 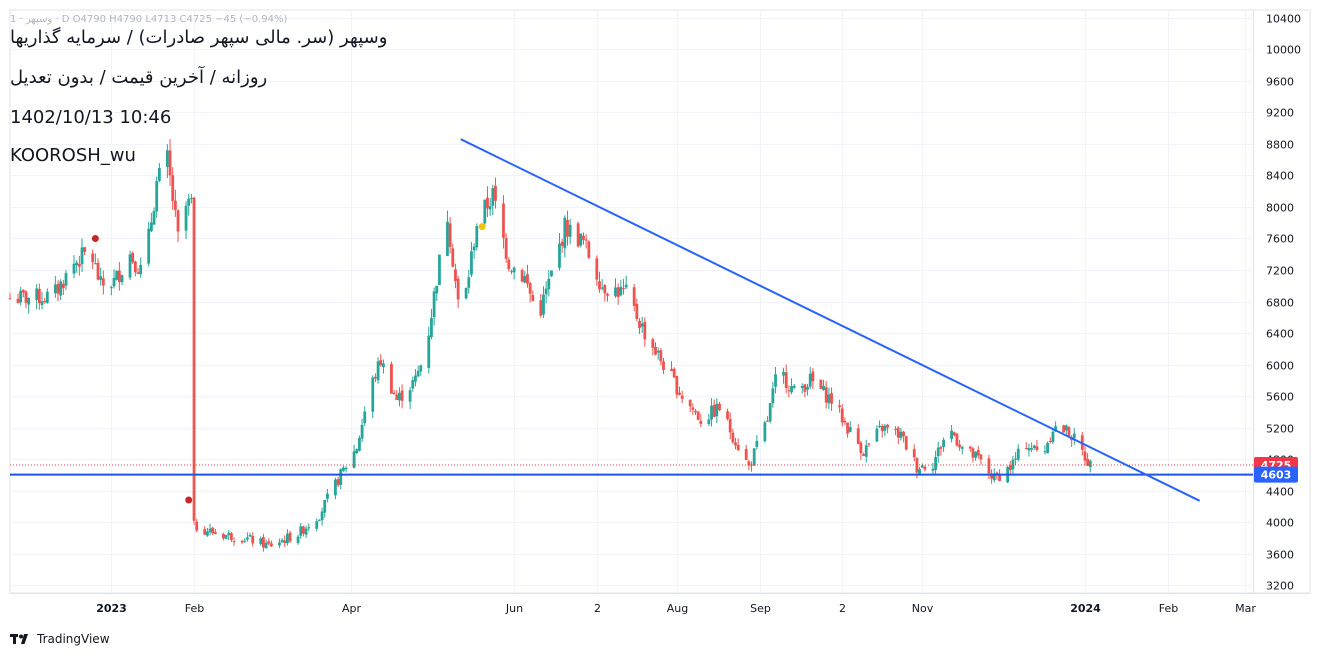 What do you see at coordinates (1280, 366) in the screenshot?
I see `price-tick-label: 6000` at bounding box center [1280, 366].